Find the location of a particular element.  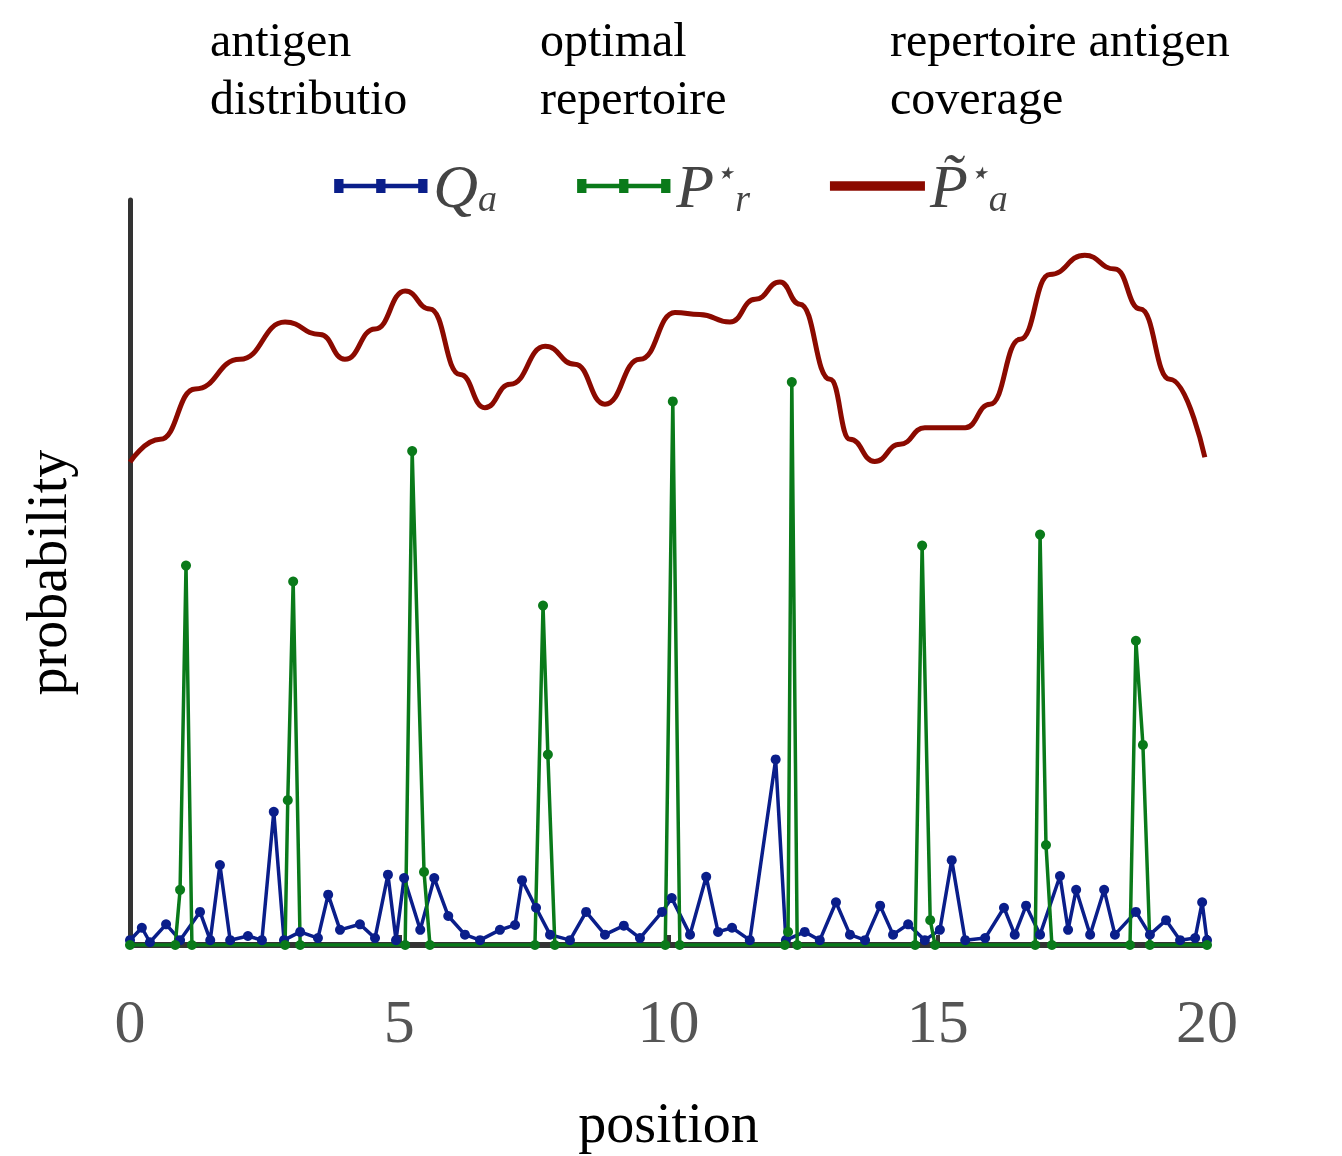

x-tick-label: 0 is located at coordinates (130, 1021).